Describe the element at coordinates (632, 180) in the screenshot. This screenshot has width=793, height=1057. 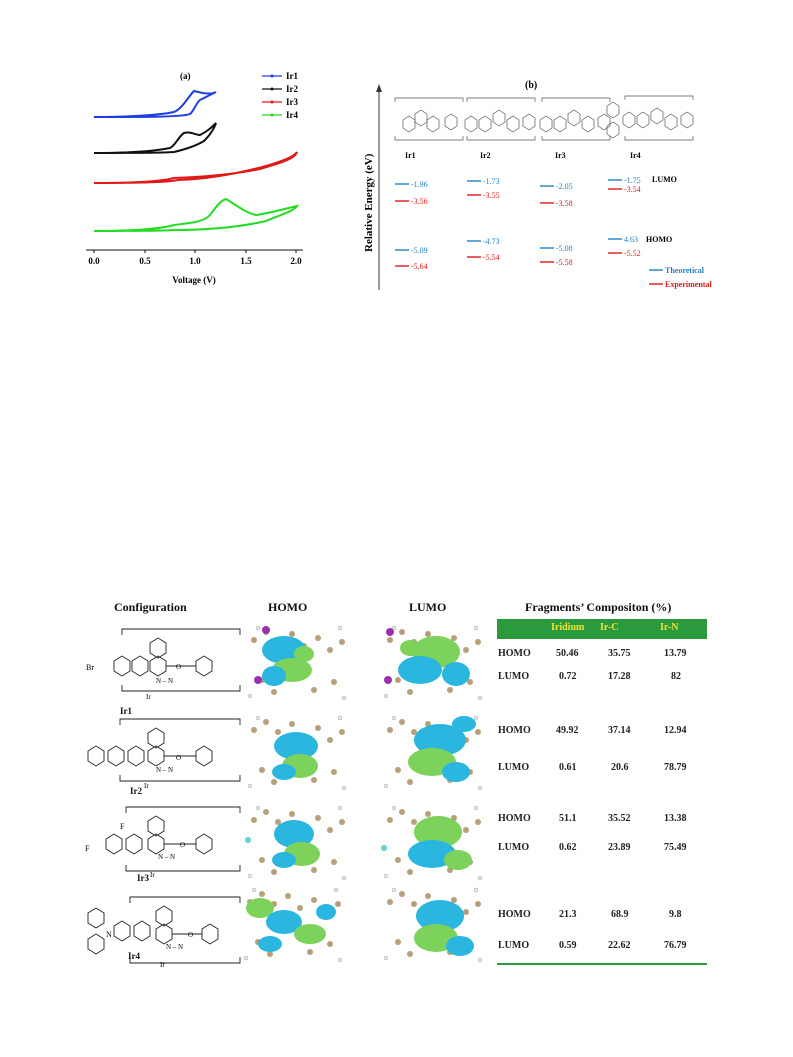
I see `level-value: -1.75` at that location.